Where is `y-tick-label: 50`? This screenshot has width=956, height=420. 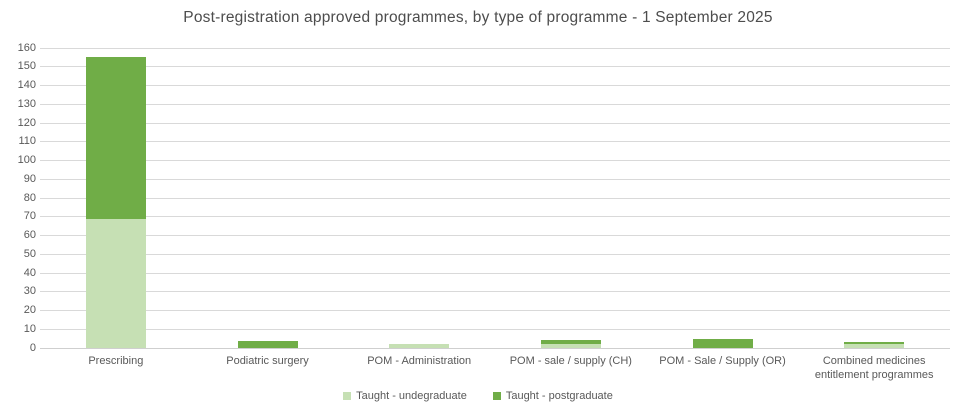 y-tick-label: 50 is located at coordinates (29, 253).